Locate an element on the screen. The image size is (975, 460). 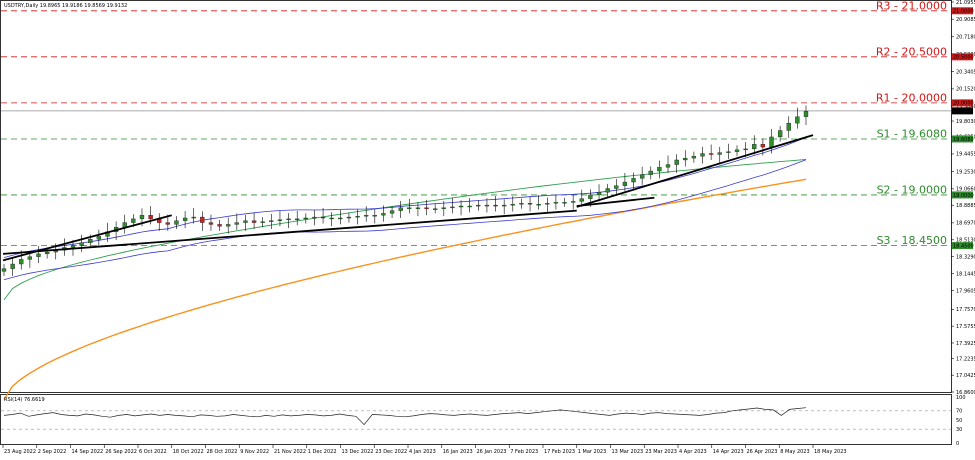
y-tick-label-19: 17.5755 is located at coordinates (965, 327).